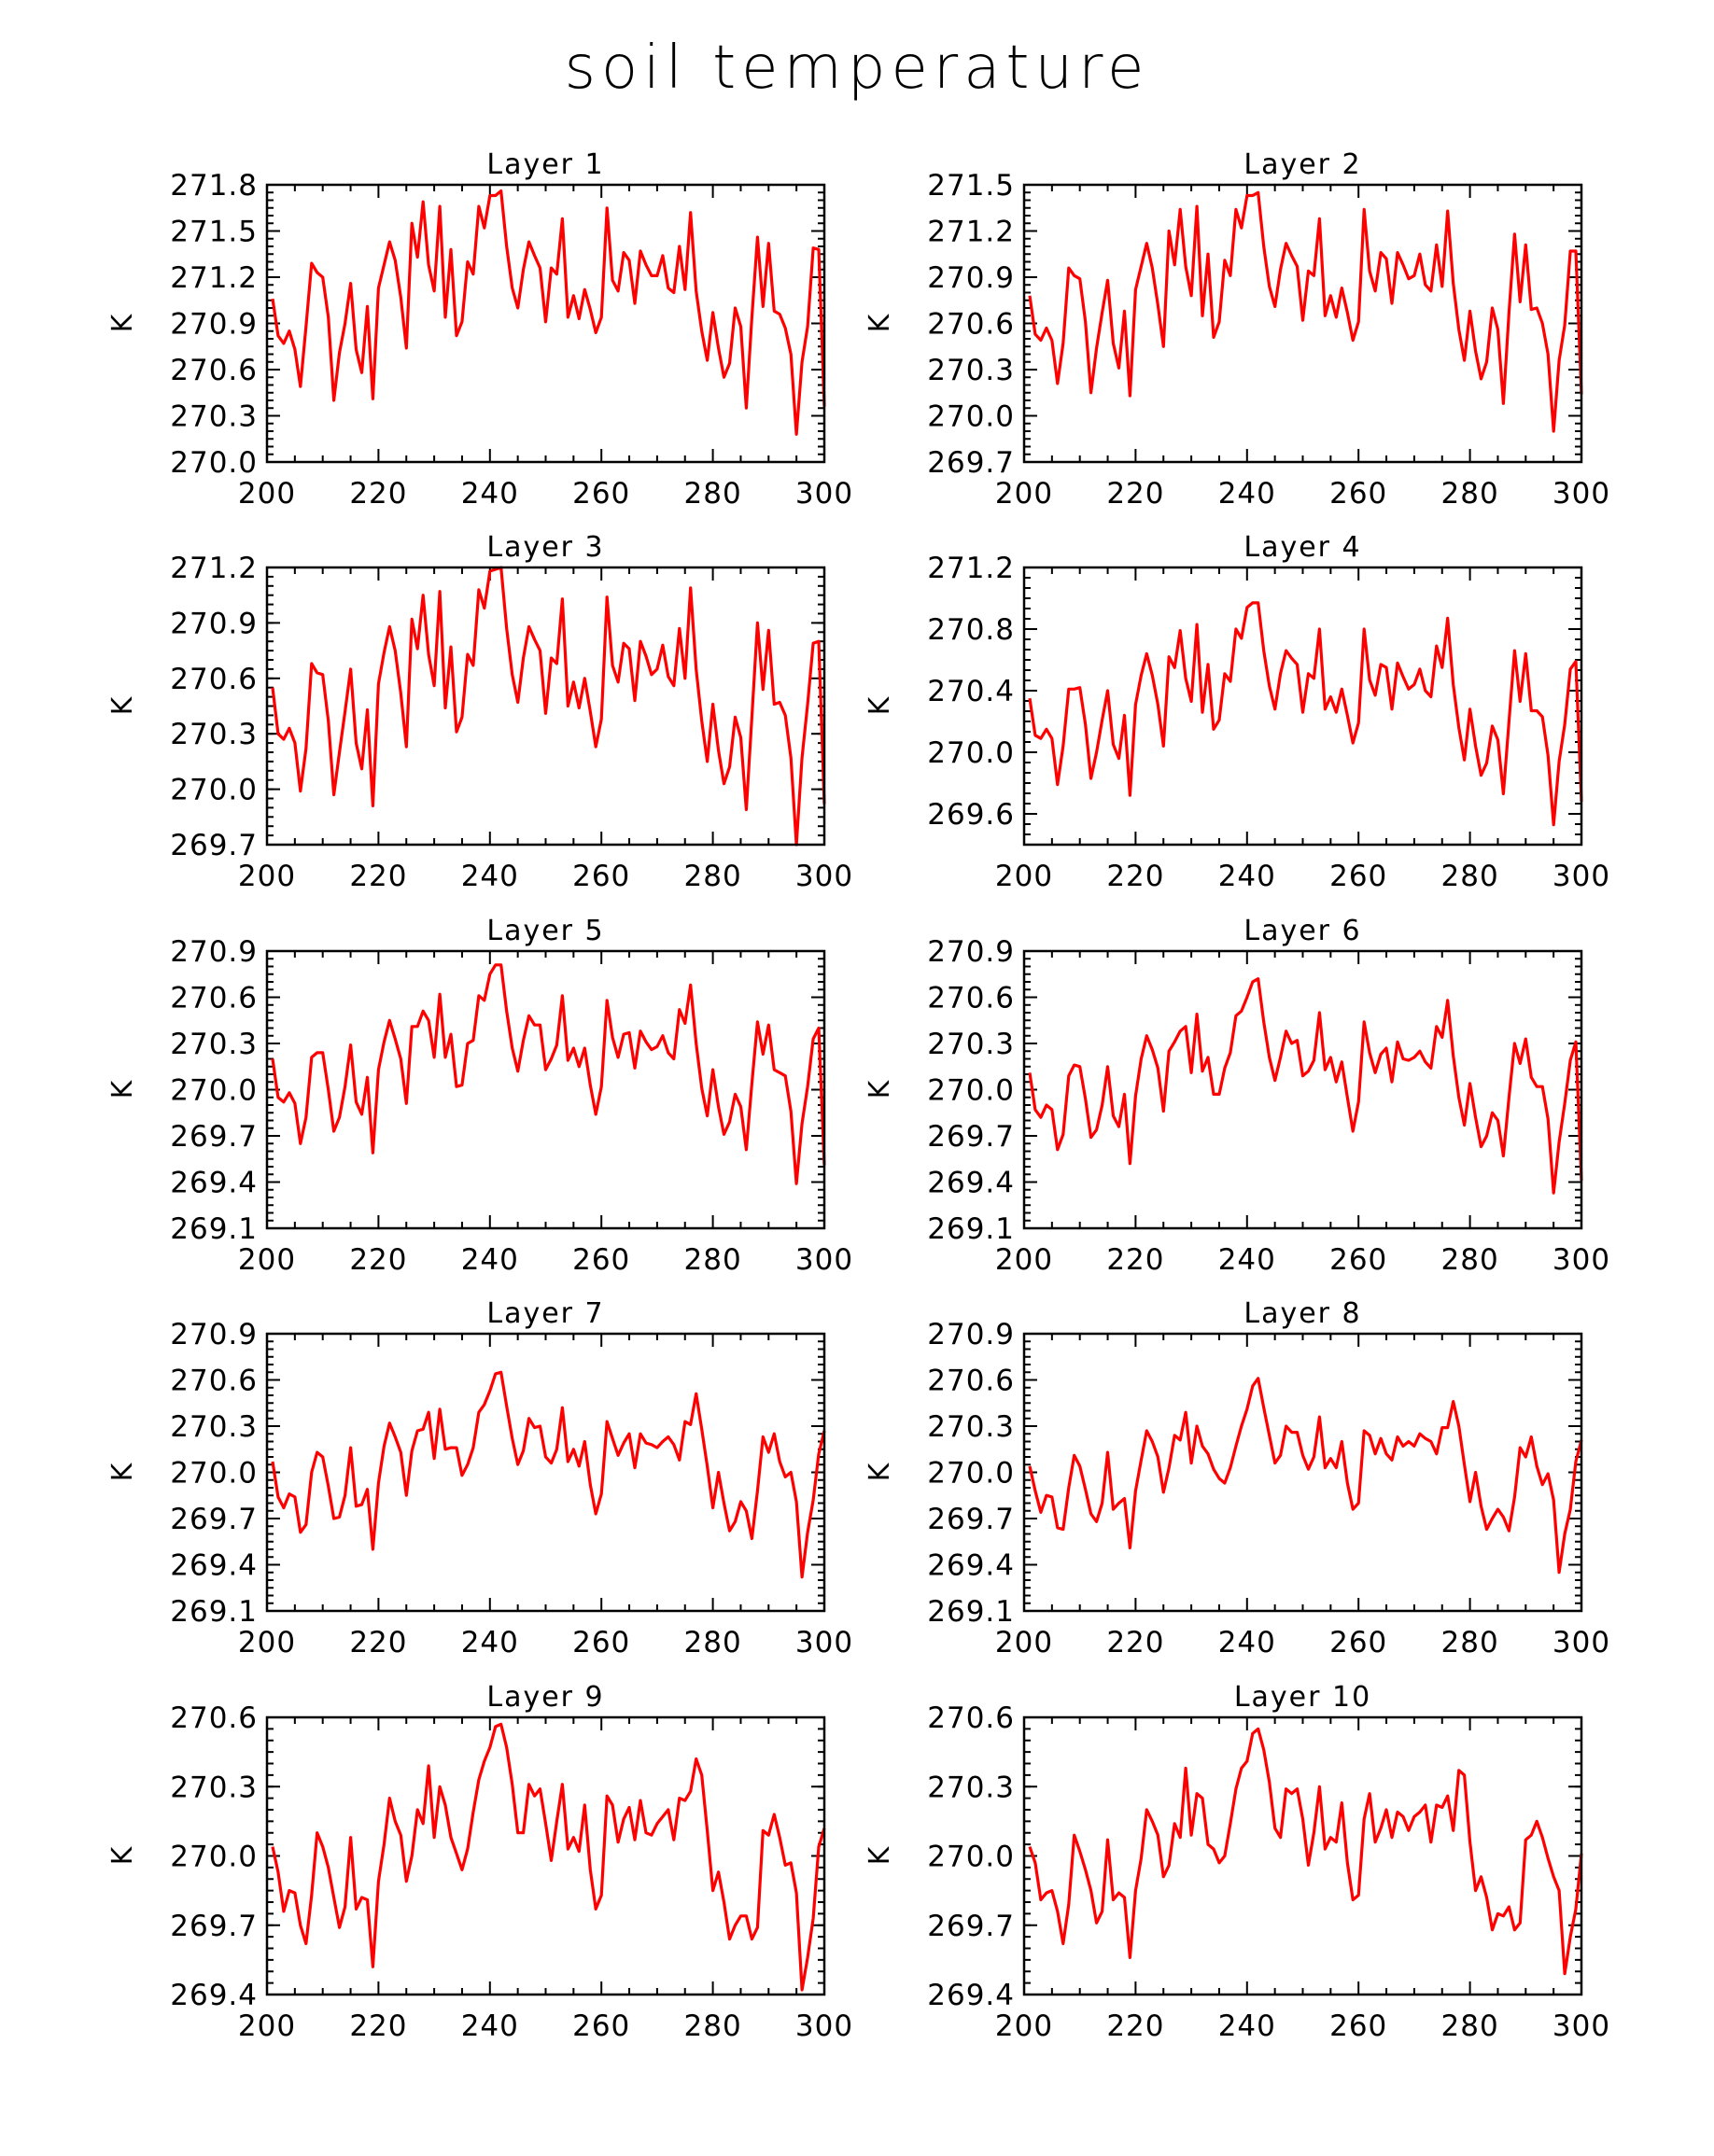 The height and width of the screenshot is (2156, 1714). What do you see at coordinates (971, 691) in the screenshot?
I see `y-tick-label: 270.4` at bounding box center [971, 691].